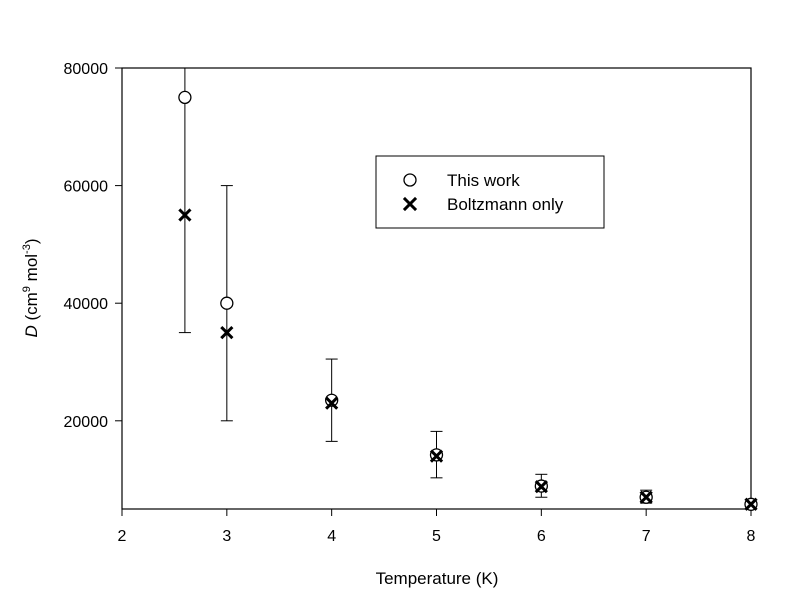  I want to click on x-tick-label: 5, so click(436, 536).